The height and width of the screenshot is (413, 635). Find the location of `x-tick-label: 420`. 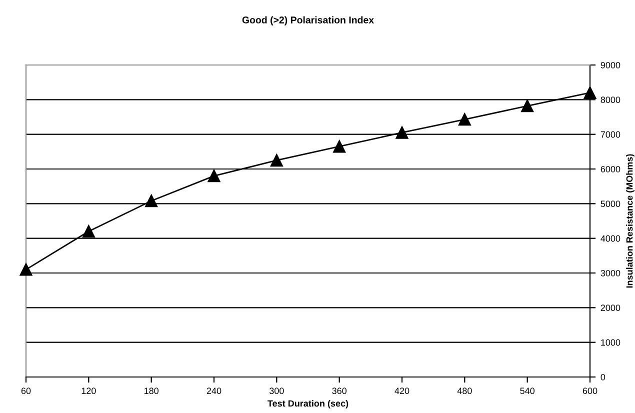

x-tick-label: 420 is located at coordinates (402, 391).